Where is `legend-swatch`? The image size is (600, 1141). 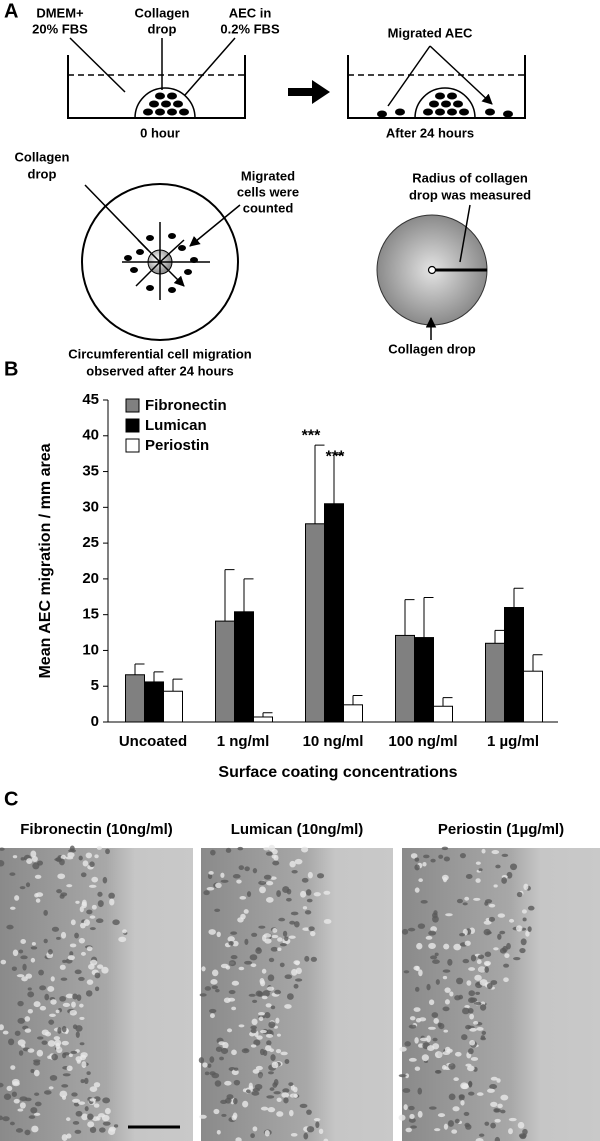 legend-swatch is located at coordinates (132, 445).